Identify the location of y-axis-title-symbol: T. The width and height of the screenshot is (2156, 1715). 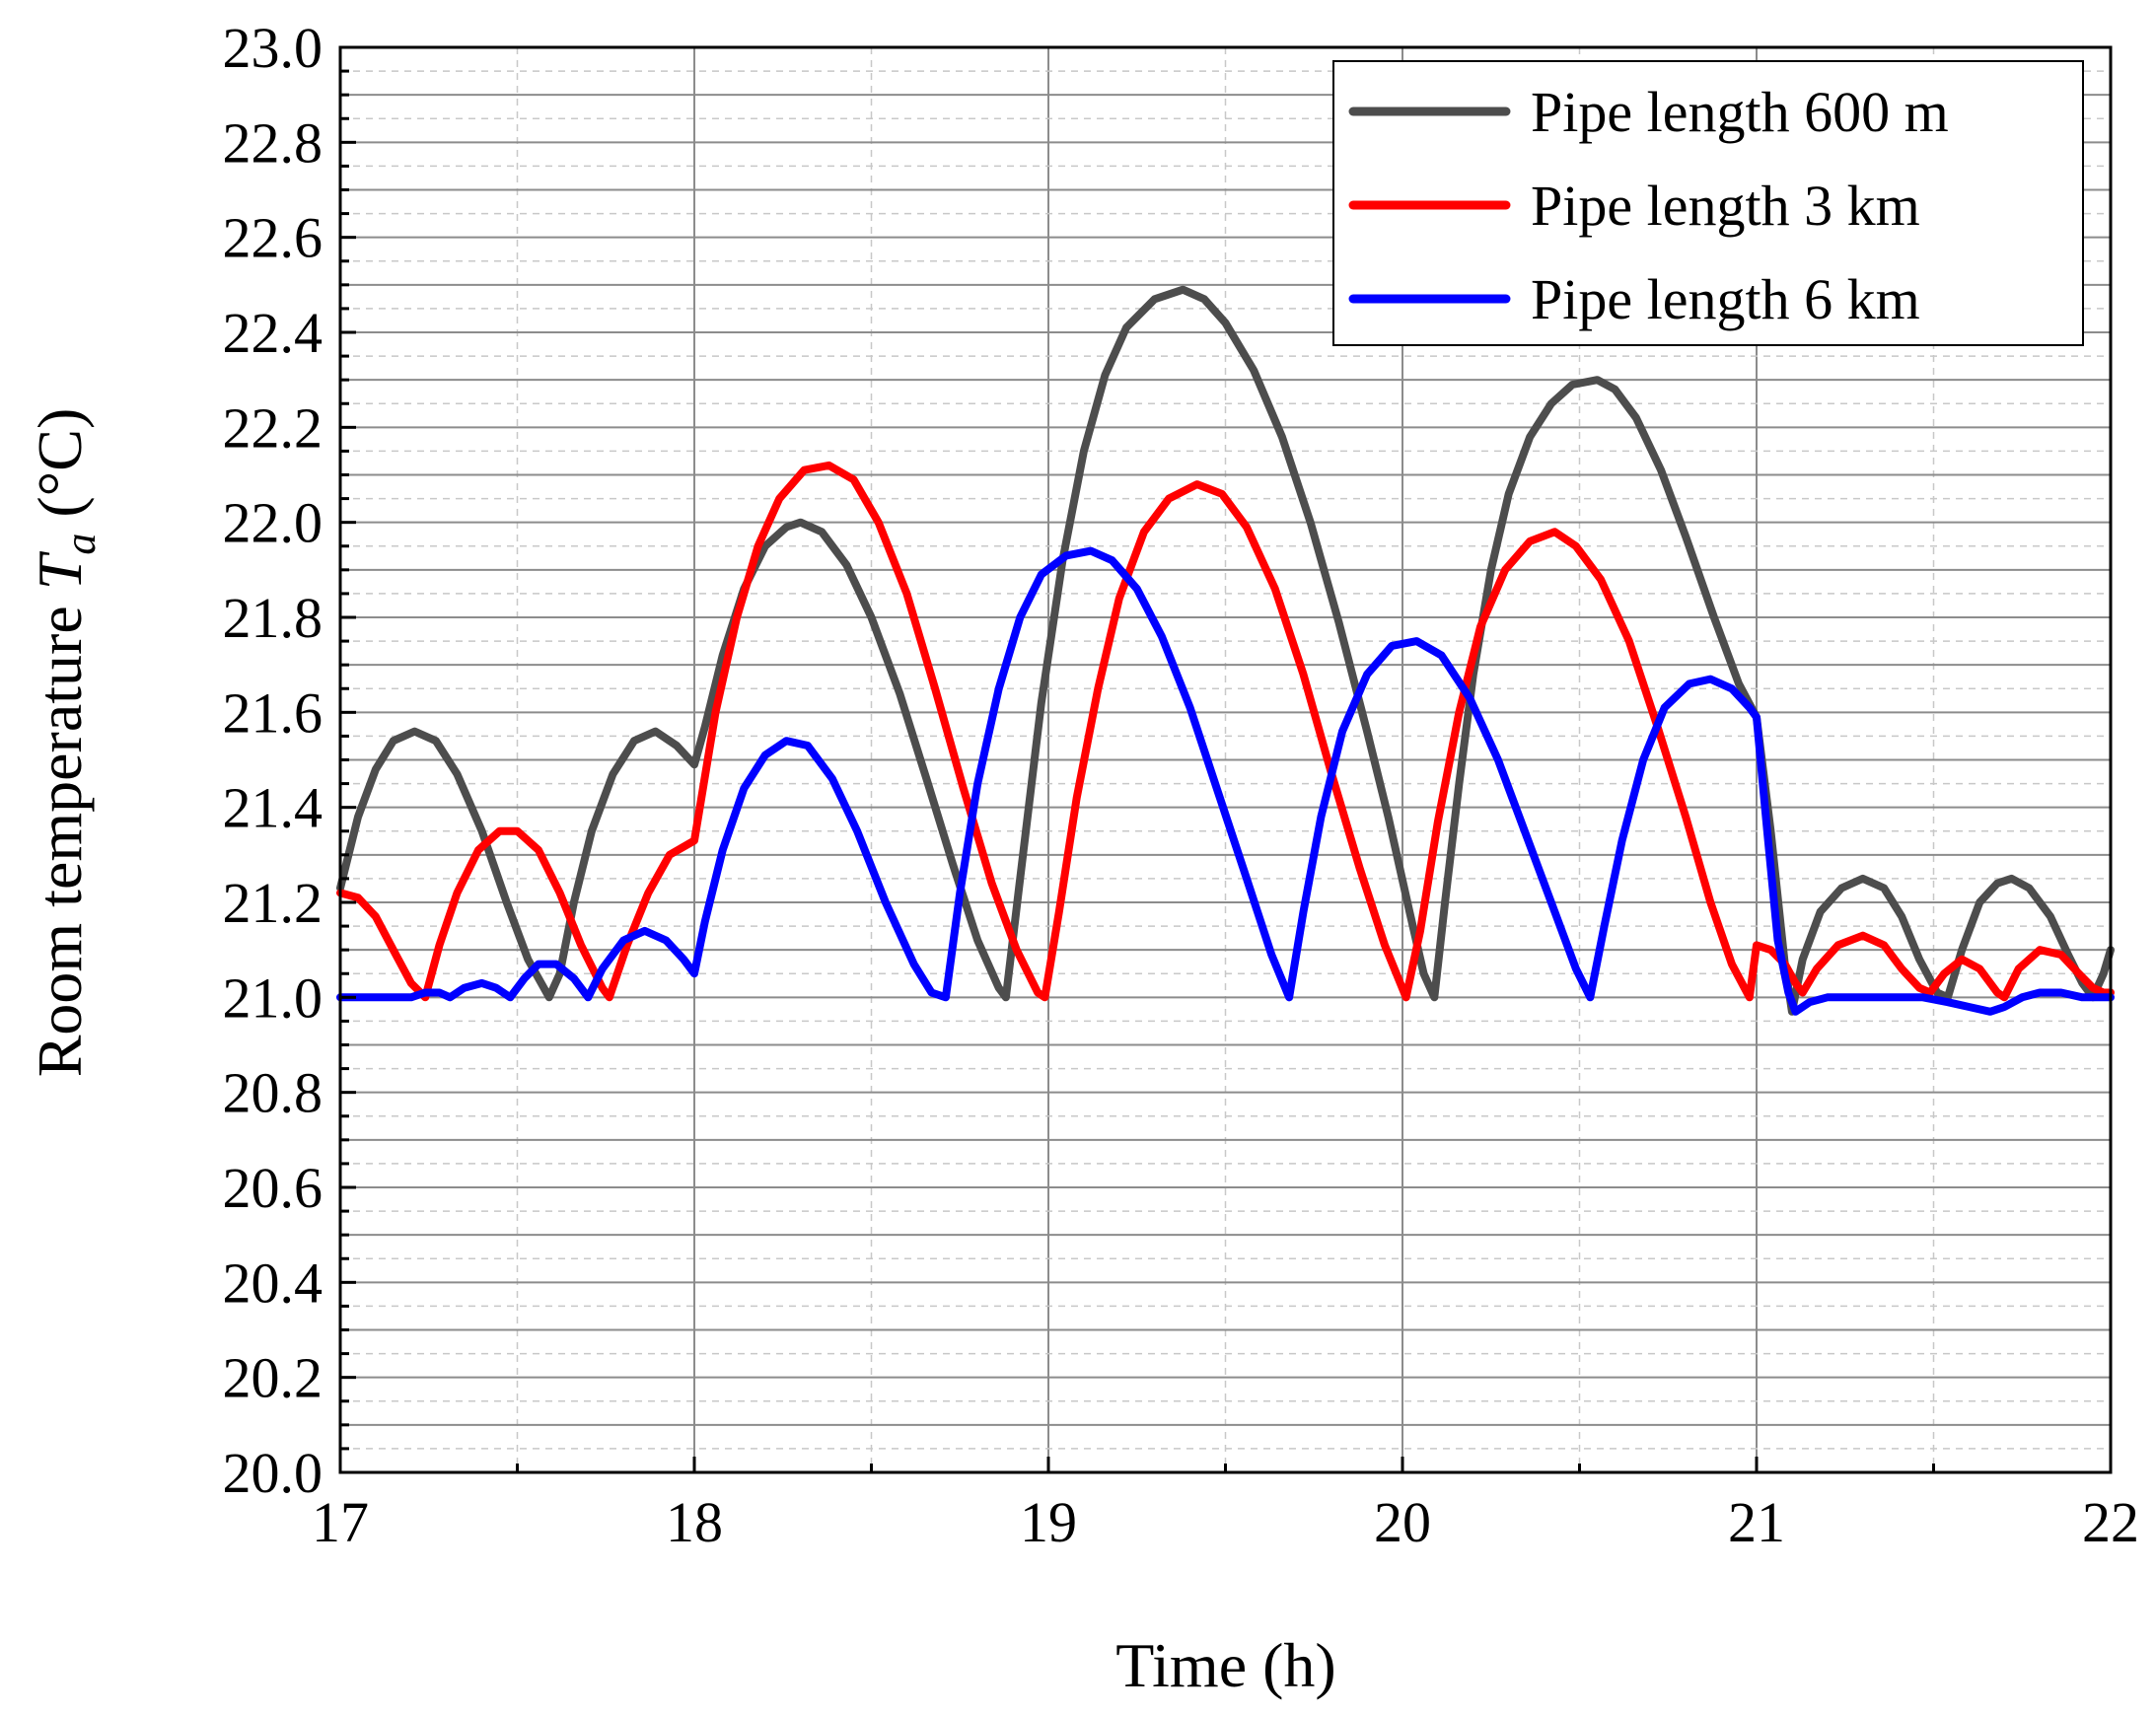
(60, 570).